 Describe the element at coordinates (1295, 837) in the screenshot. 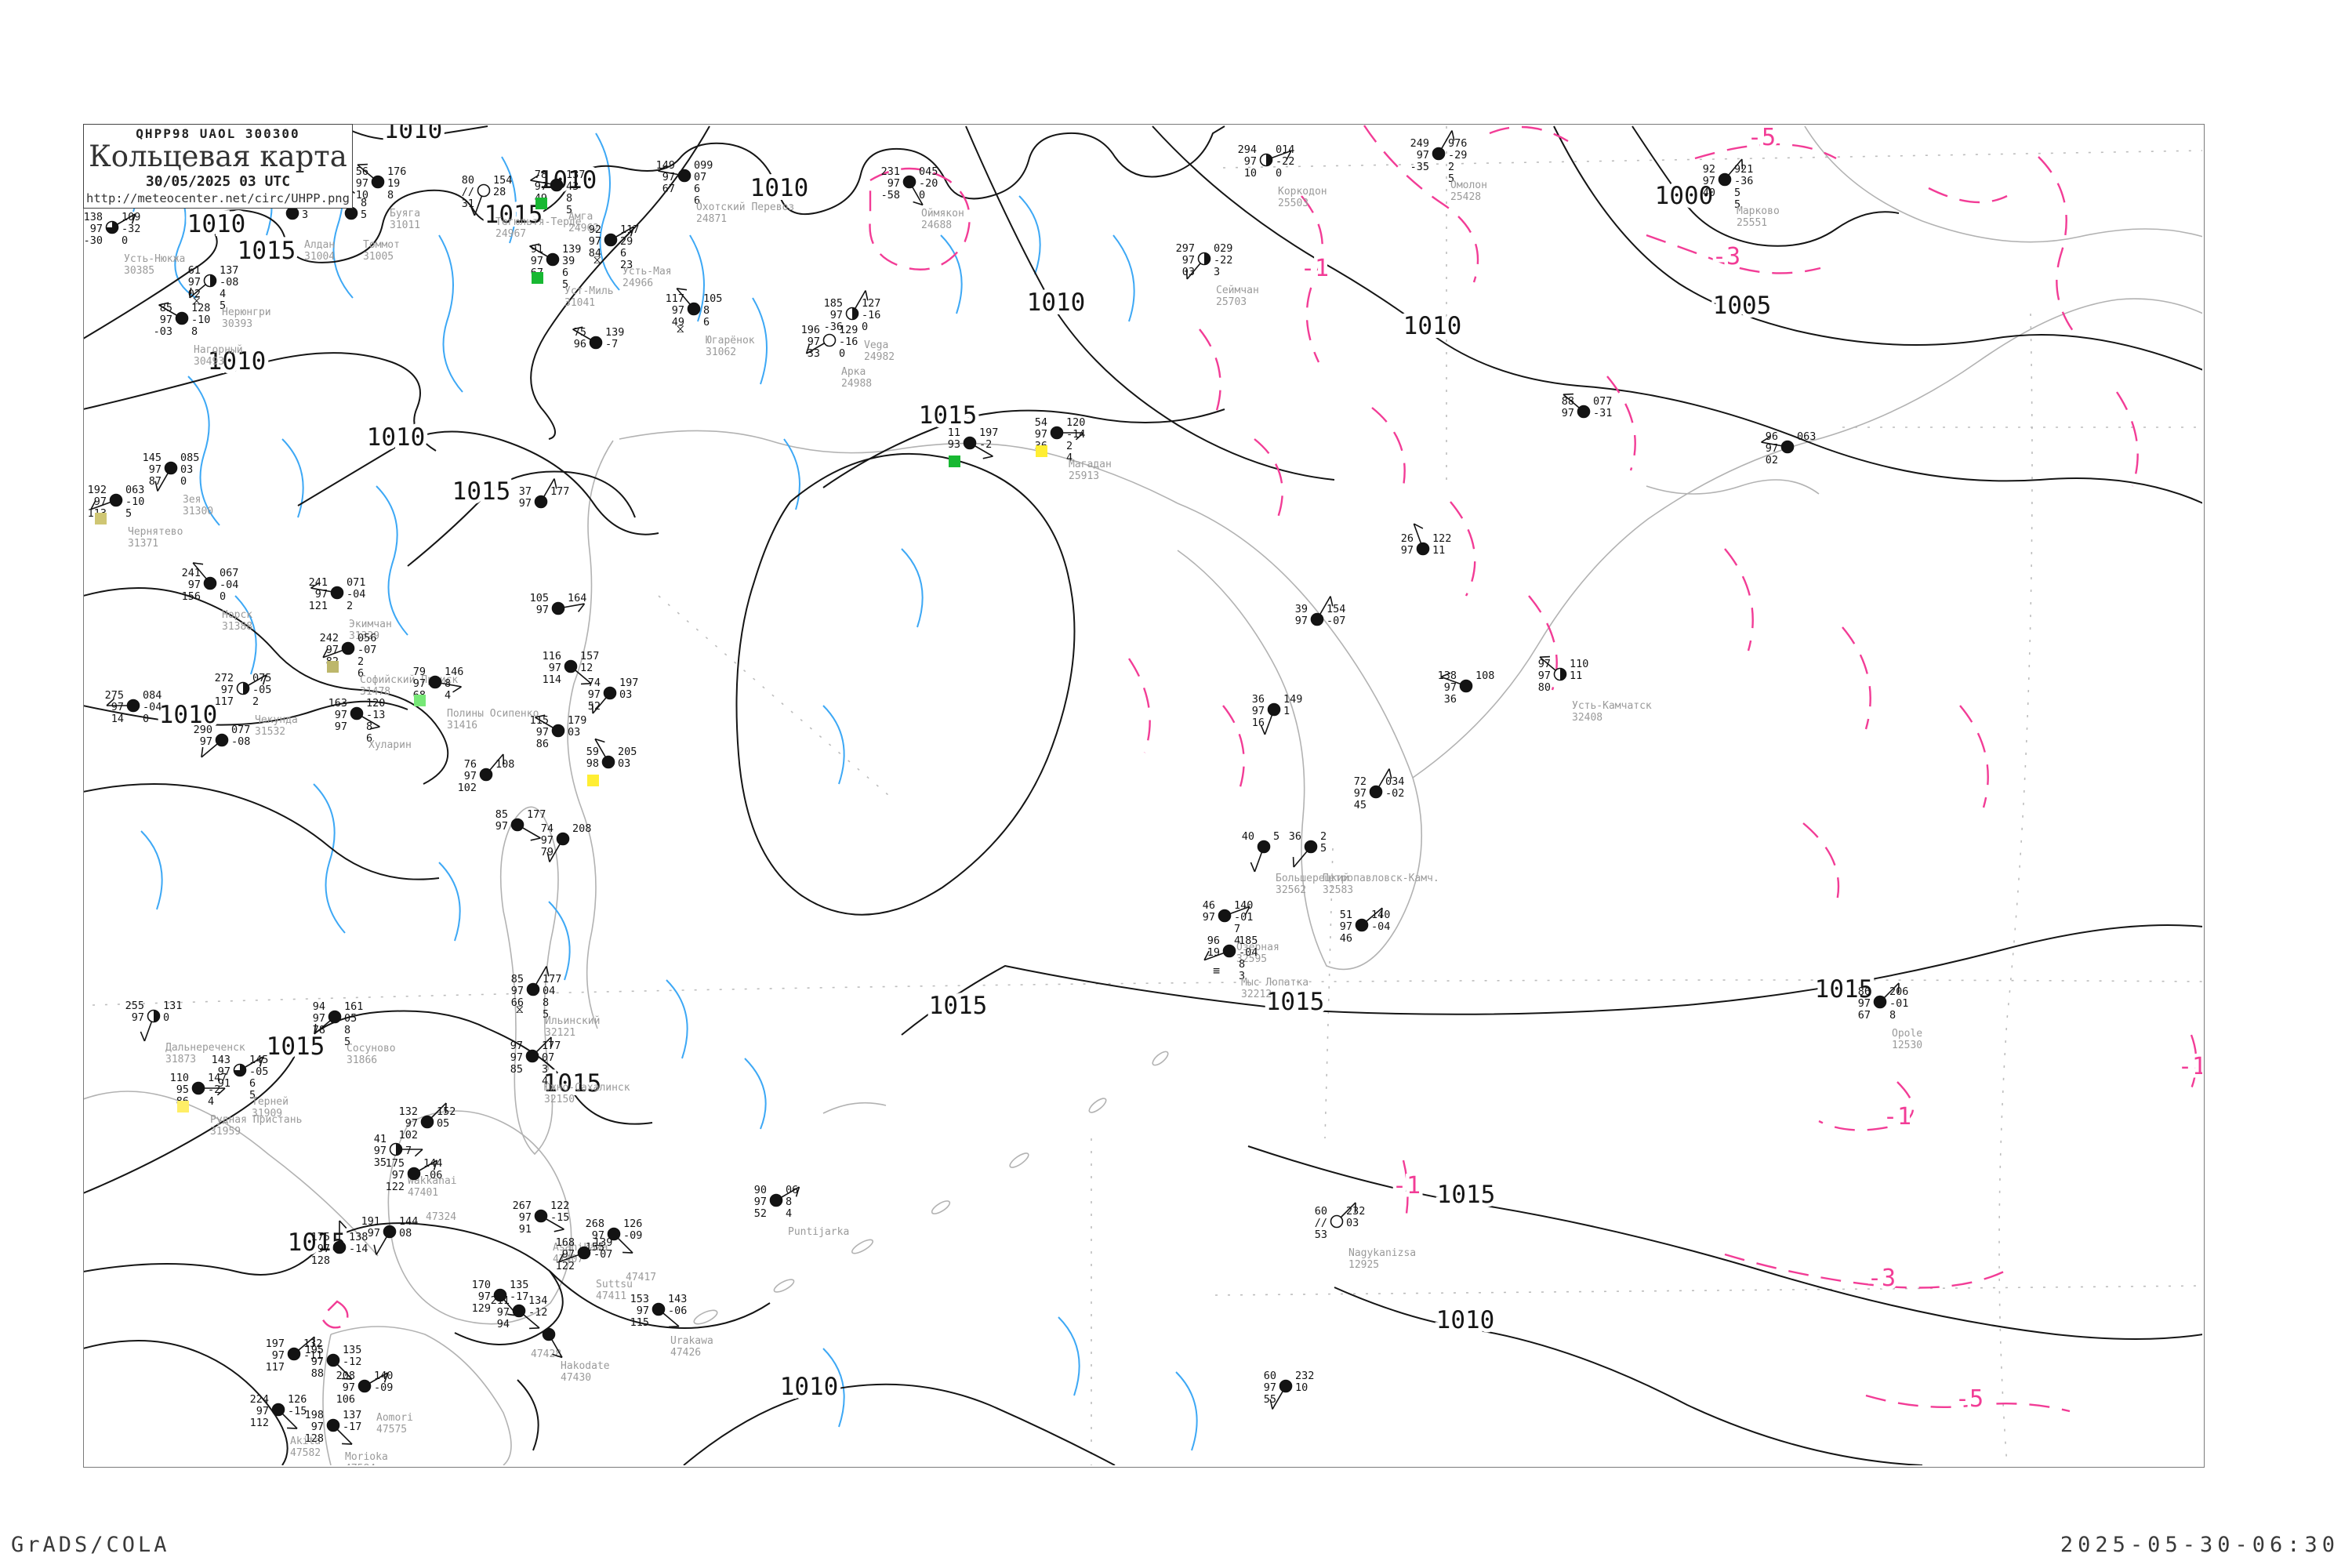

I see `svg-text: 36` at that location.